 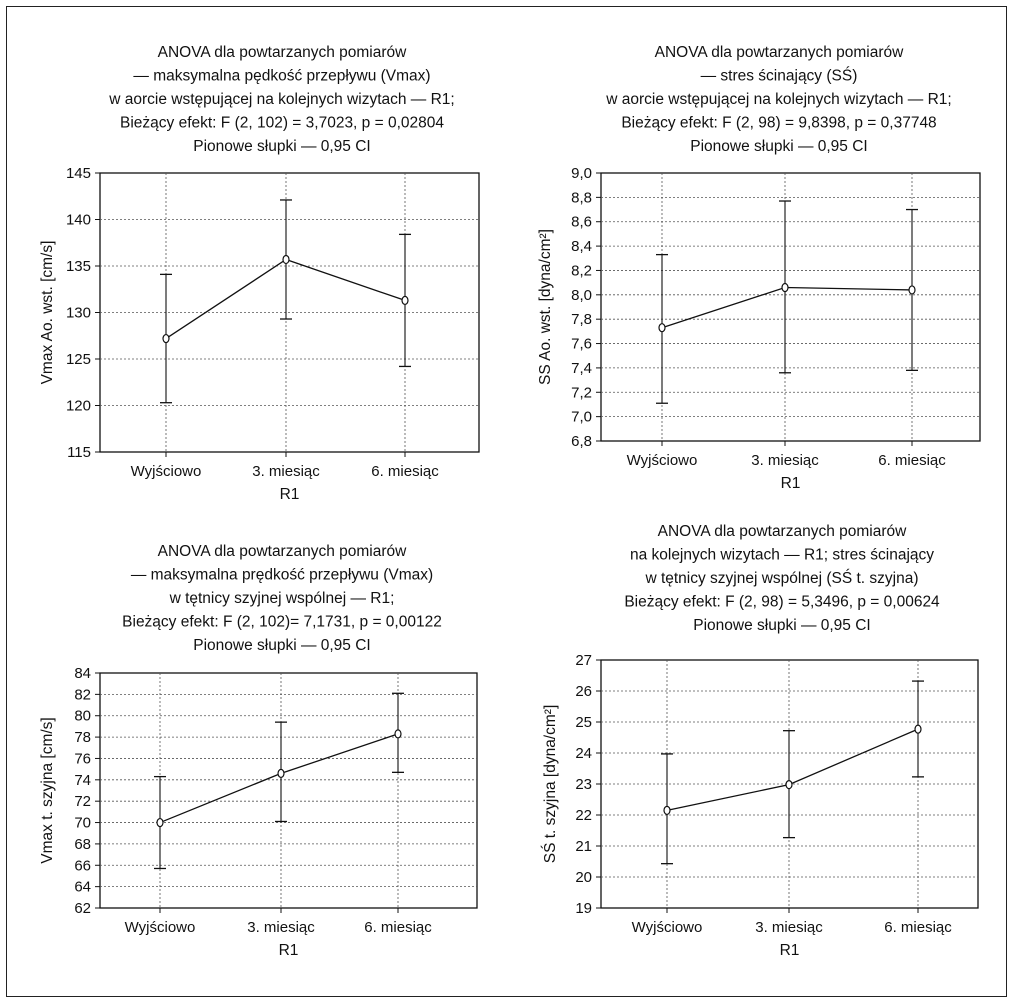 What do you see at coordinates (78, 220) in the screenshot?
I see `y-tick-label: 140` at bounding box center [78, 220].